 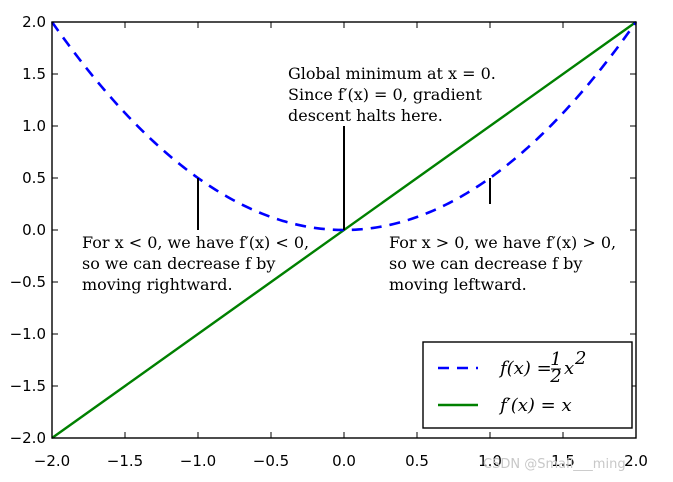 What do you see at coordinates (125, 461) in the screenshot?
I see `x-tick-label: −1.5` at bounding box center [125, 461].